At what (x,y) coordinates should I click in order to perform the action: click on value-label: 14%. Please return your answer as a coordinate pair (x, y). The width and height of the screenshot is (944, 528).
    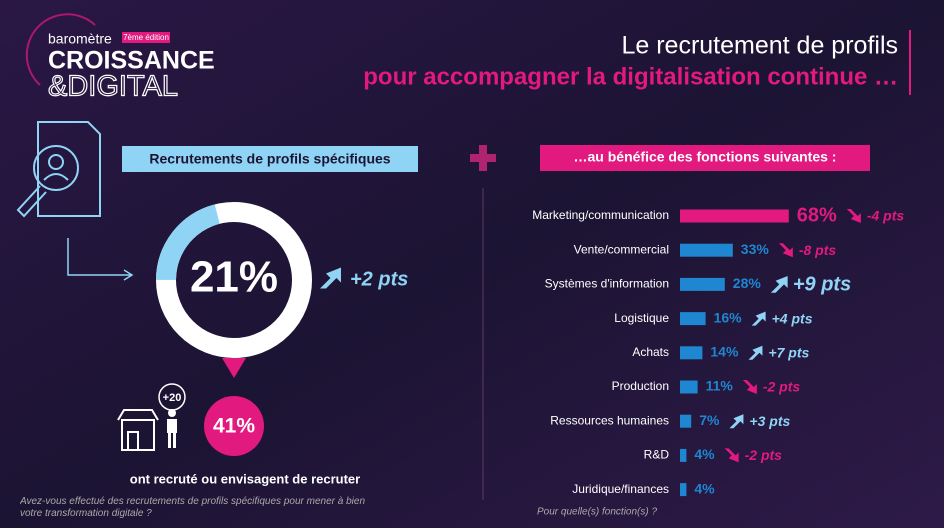
    Looking at the image, I should click on (724, 352).